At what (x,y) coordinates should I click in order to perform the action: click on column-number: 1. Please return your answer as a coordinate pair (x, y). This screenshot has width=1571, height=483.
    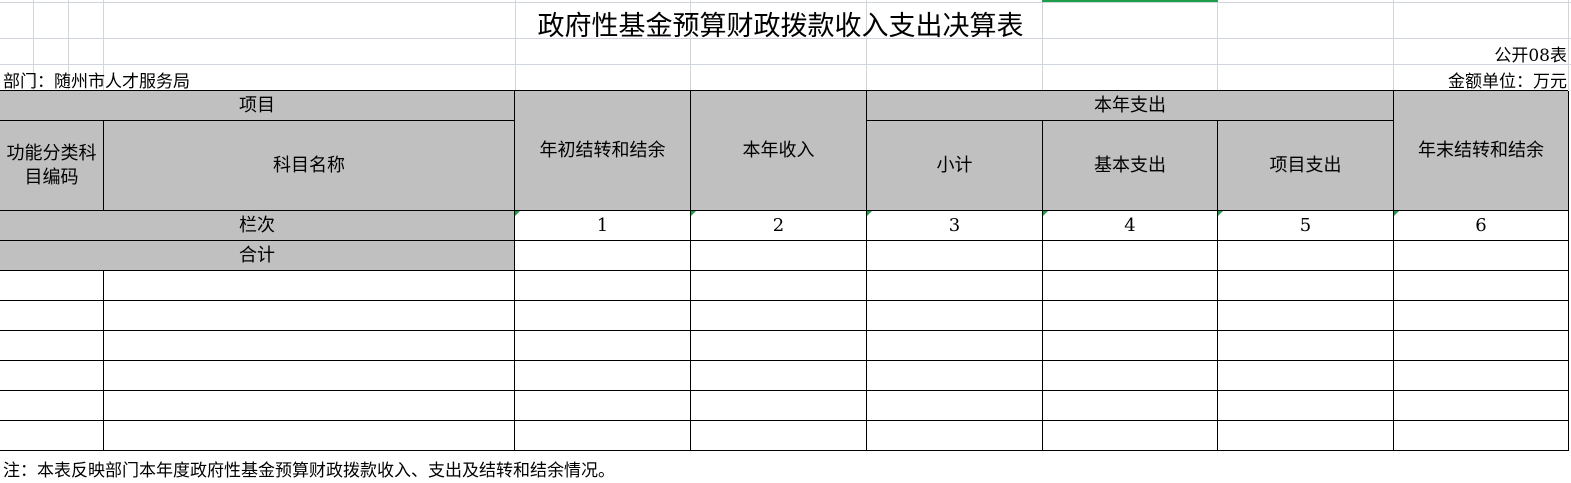
    Looking at the image, I should click on (603, 226).